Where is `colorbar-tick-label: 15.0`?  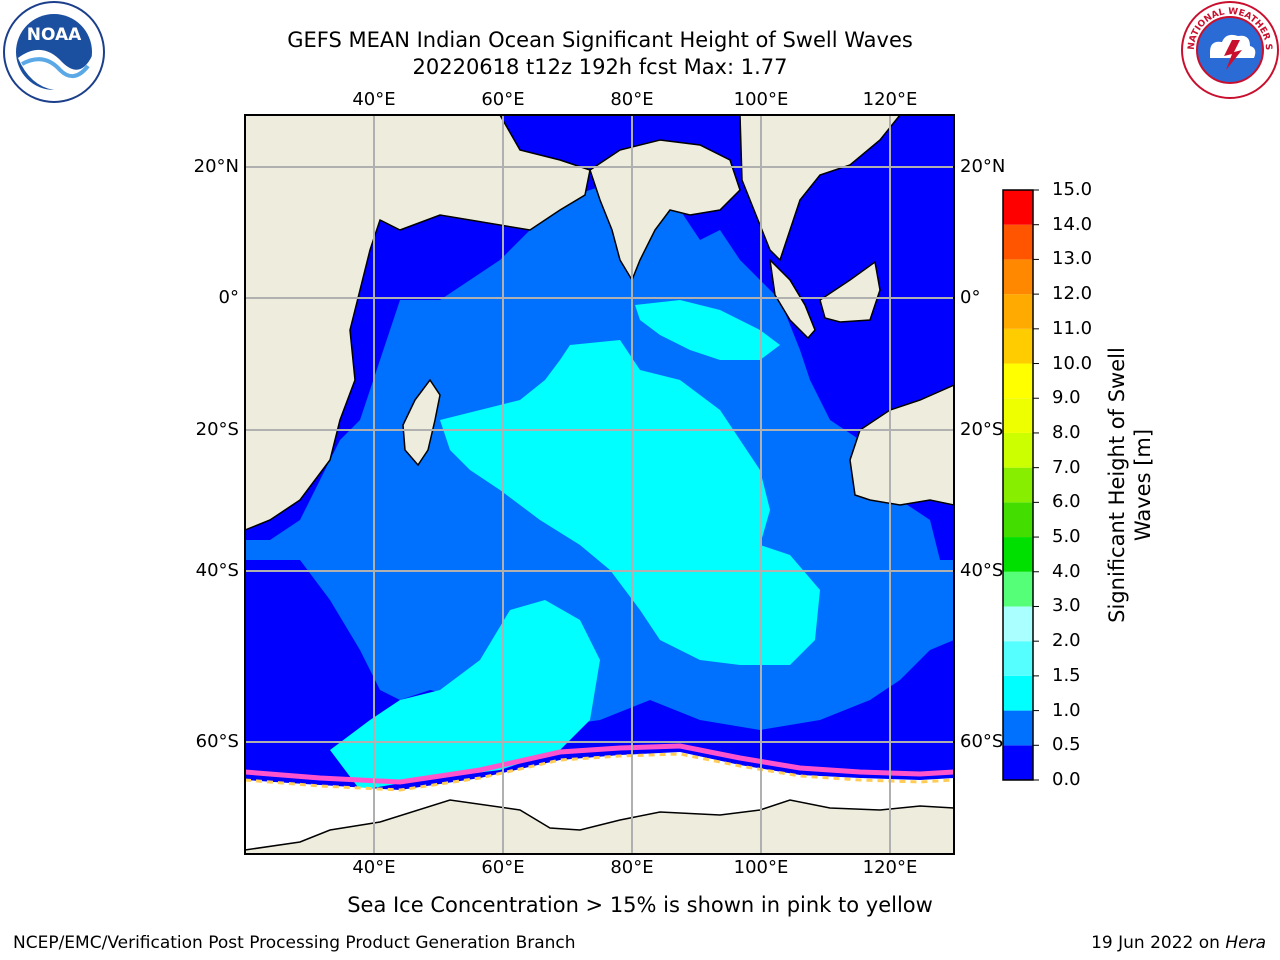 colorbar-tick-label: 15.0 is located at coordinates (1072, 189).